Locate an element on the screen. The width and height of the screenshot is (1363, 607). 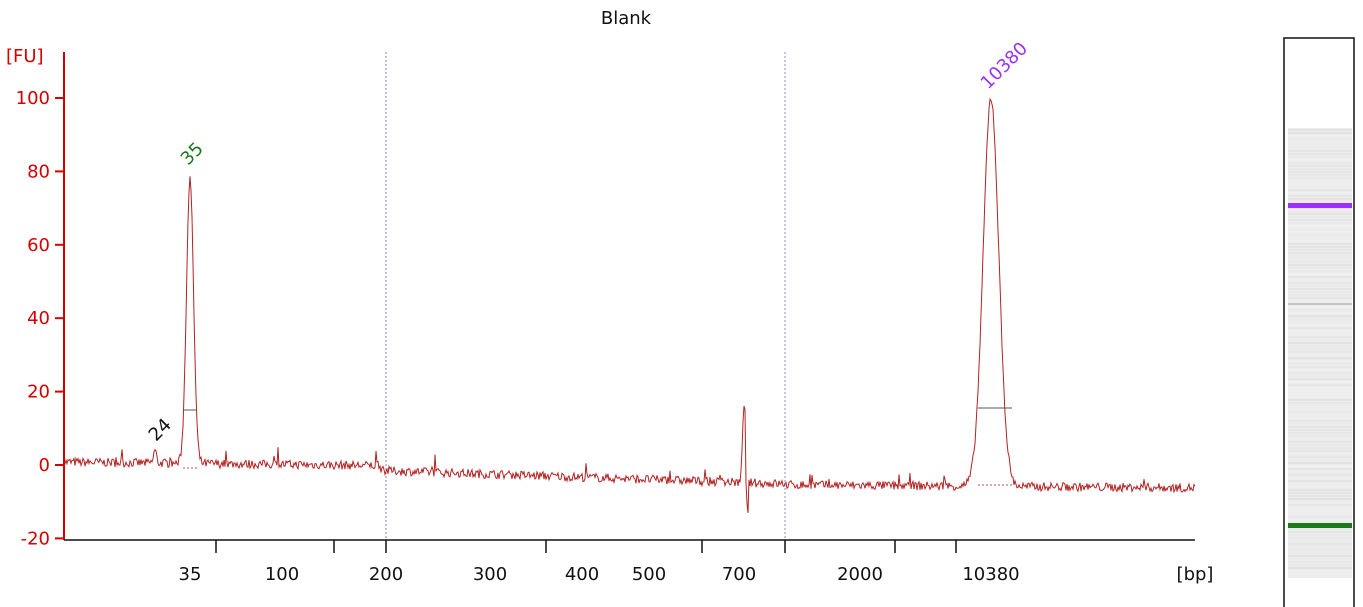
peak-label-35: 35 is located at coordinates (192, 153).